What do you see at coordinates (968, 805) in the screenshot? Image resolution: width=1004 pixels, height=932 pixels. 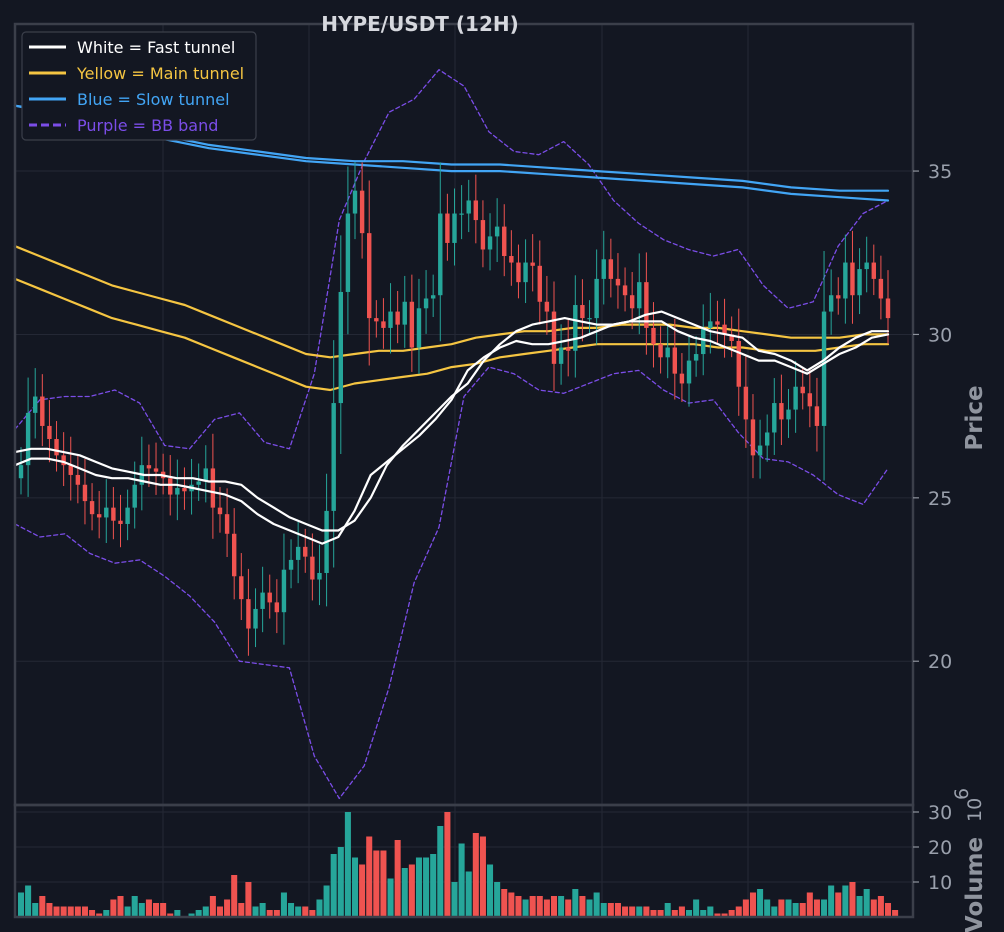 I see `volume-multiplier: 10 6` at bounding box center [968, 805].